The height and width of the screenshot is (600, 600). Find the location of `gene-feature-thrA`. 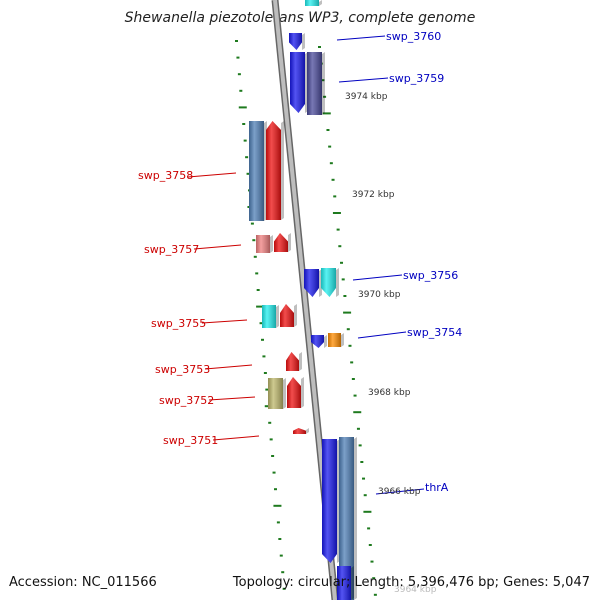

gene-feature-thrA is located at coordinates (348, 518).